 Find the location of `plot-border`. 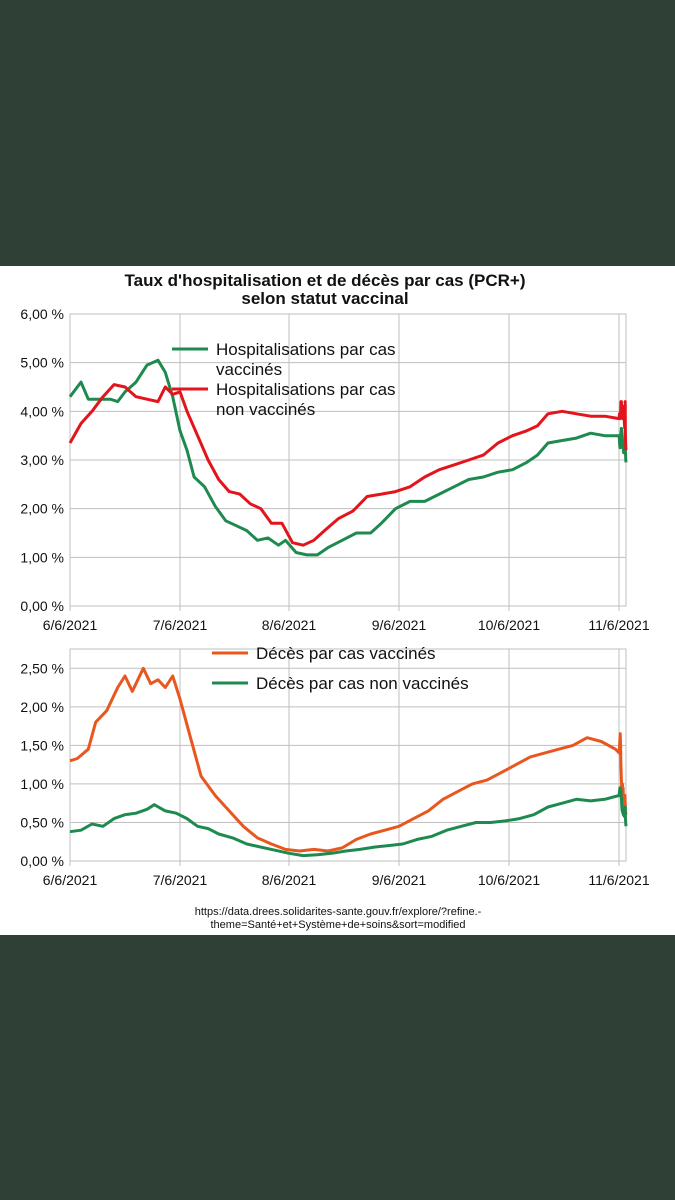

plot-border is located at coordinates (348, 755).